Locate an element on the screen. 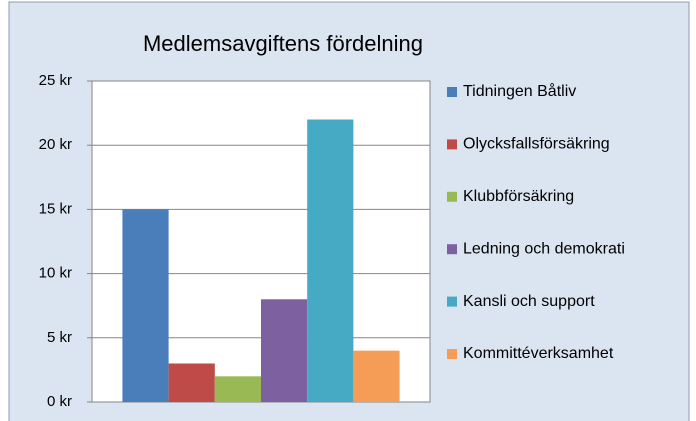 The width and height of the screenshot is (696, 421). legend-label: Ledning och demokrati is located at coordinates (544, 248).